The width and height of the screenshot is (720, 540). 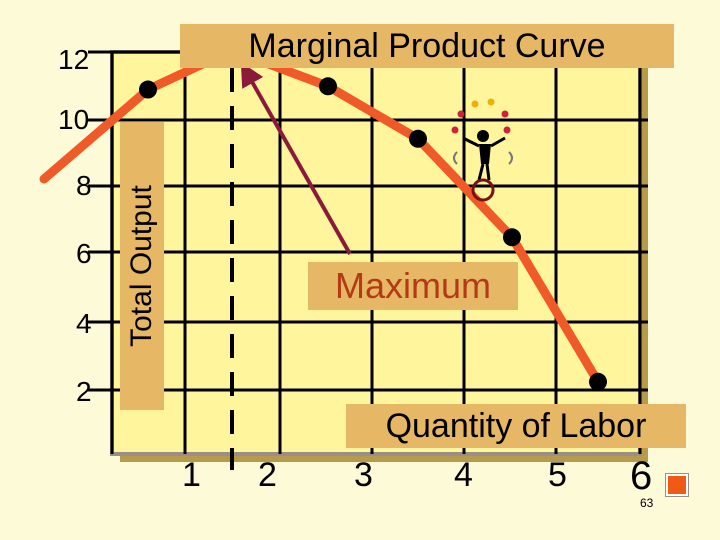 I want to click on y-tick-label: 12, so click(x=74, y=59).